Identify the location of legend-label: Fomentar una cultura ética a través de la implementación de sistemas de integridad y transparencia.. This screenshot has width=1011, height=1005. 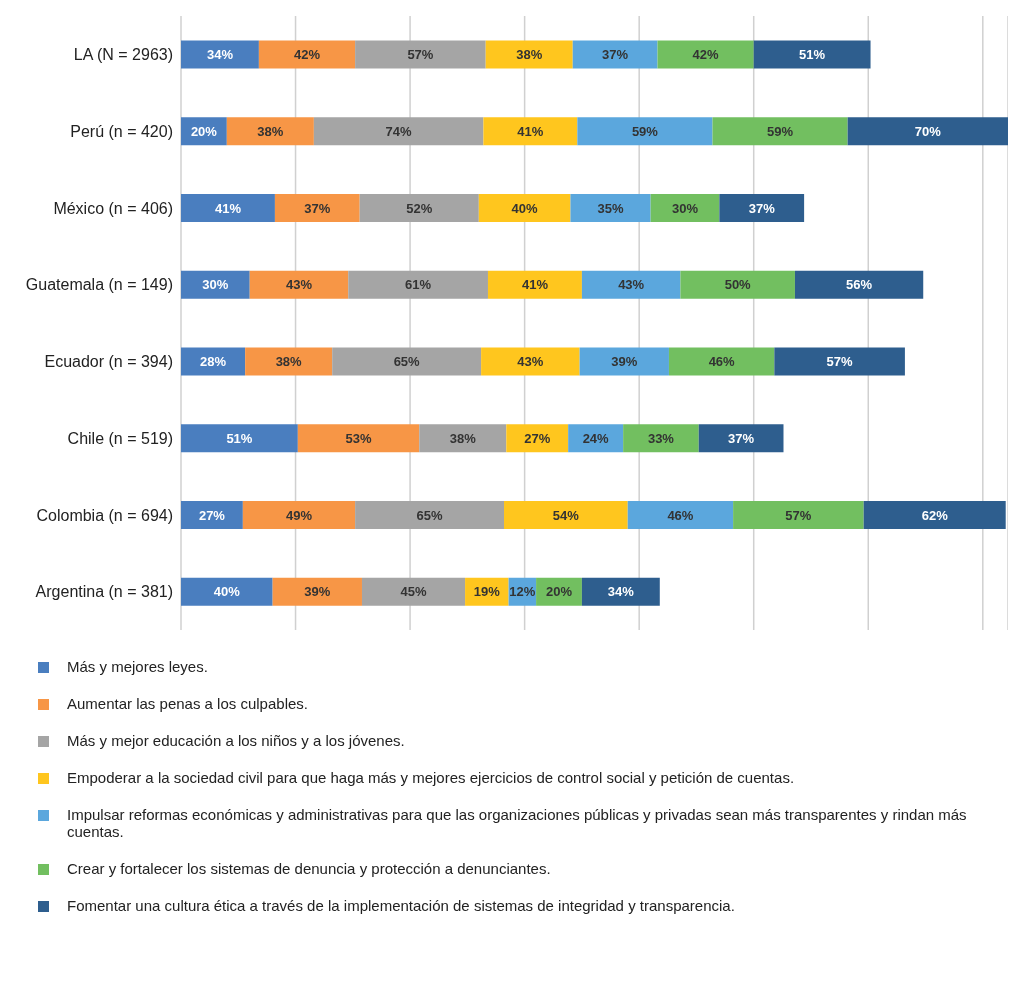
(401, 905).